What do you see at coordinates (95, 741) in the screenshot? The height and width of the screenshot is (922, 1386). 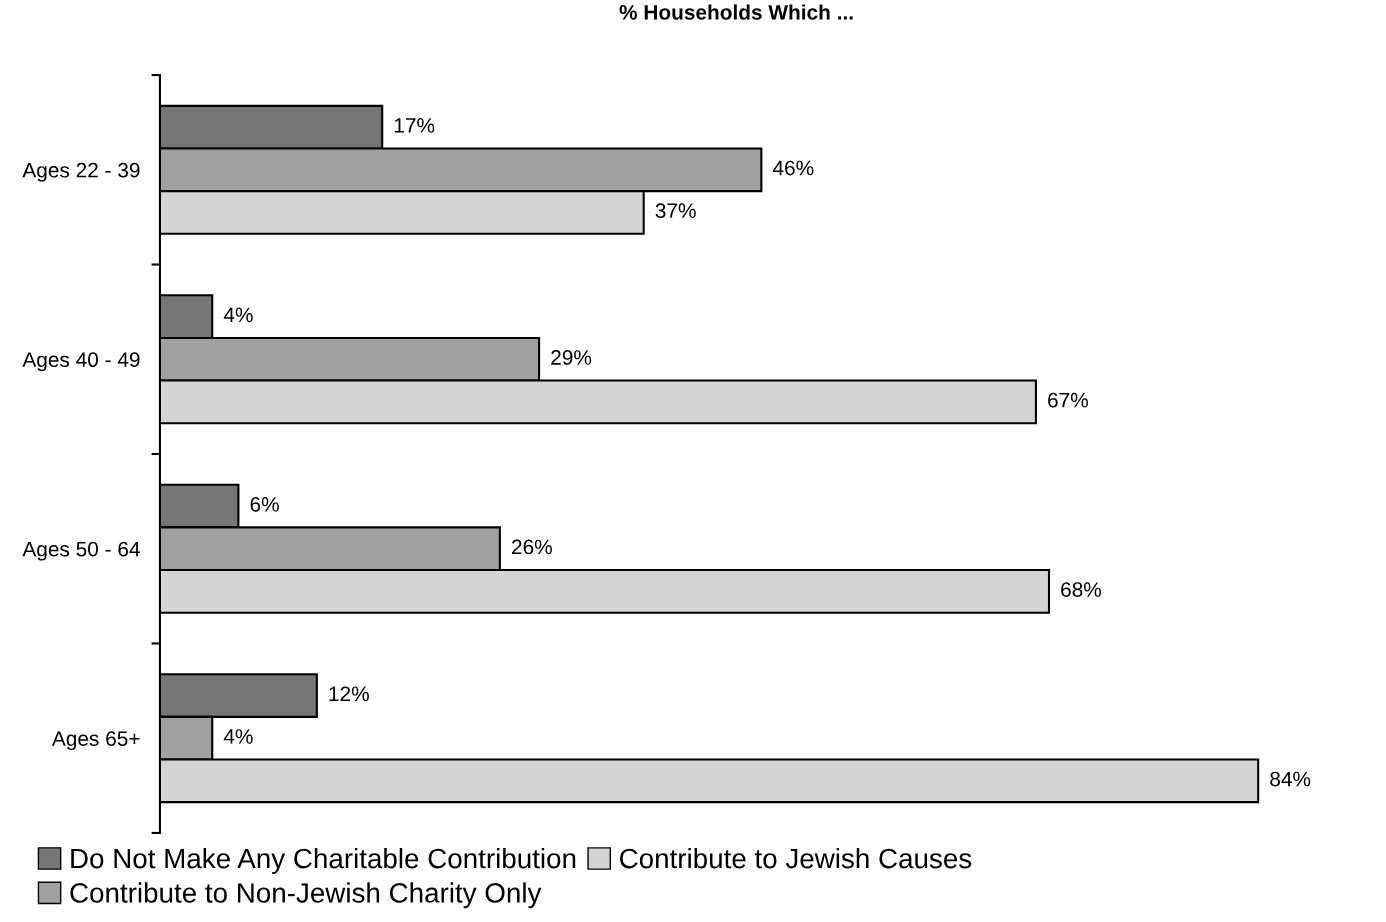 I see `y-tick-label: Ages 65+` at bounding box center [95, 741].